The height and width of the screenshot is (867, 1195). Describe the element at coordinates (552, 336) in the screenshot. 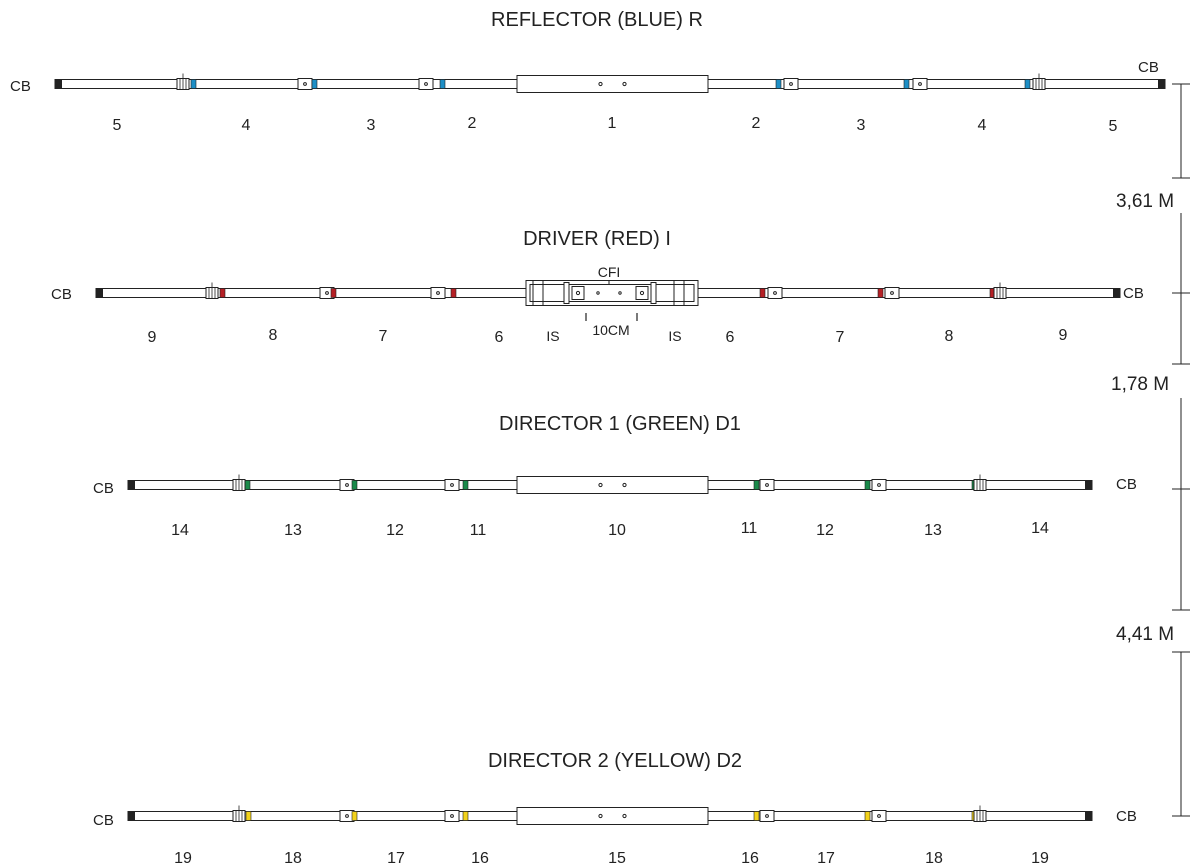

I see `is-label-left: IS` at that location.